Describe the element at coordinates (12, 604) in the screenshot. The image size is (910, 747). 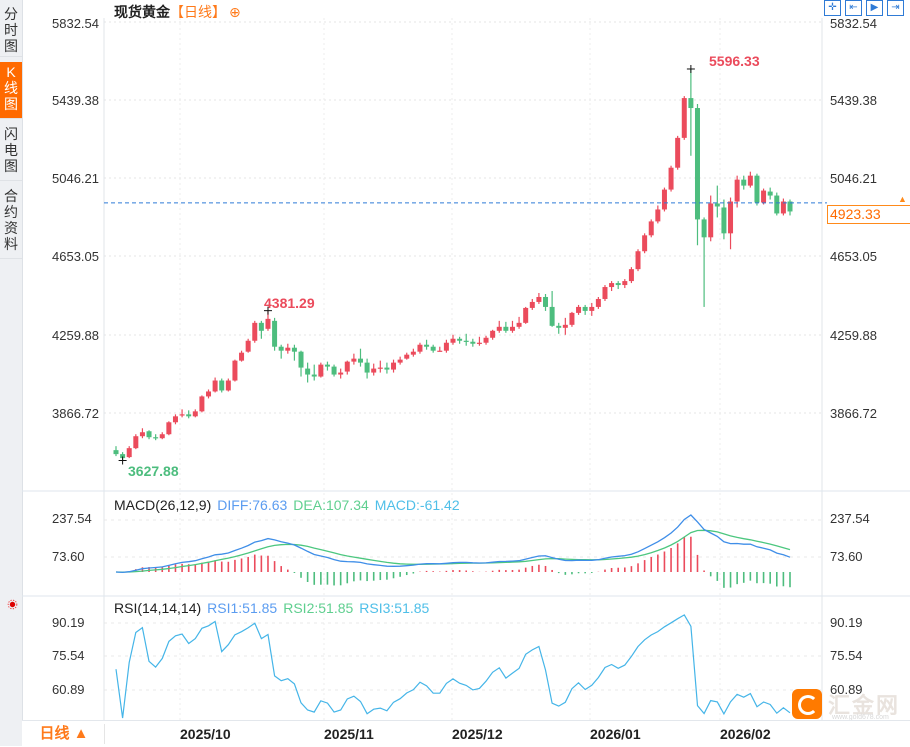
I see `indicator-settings-icon` at that location.